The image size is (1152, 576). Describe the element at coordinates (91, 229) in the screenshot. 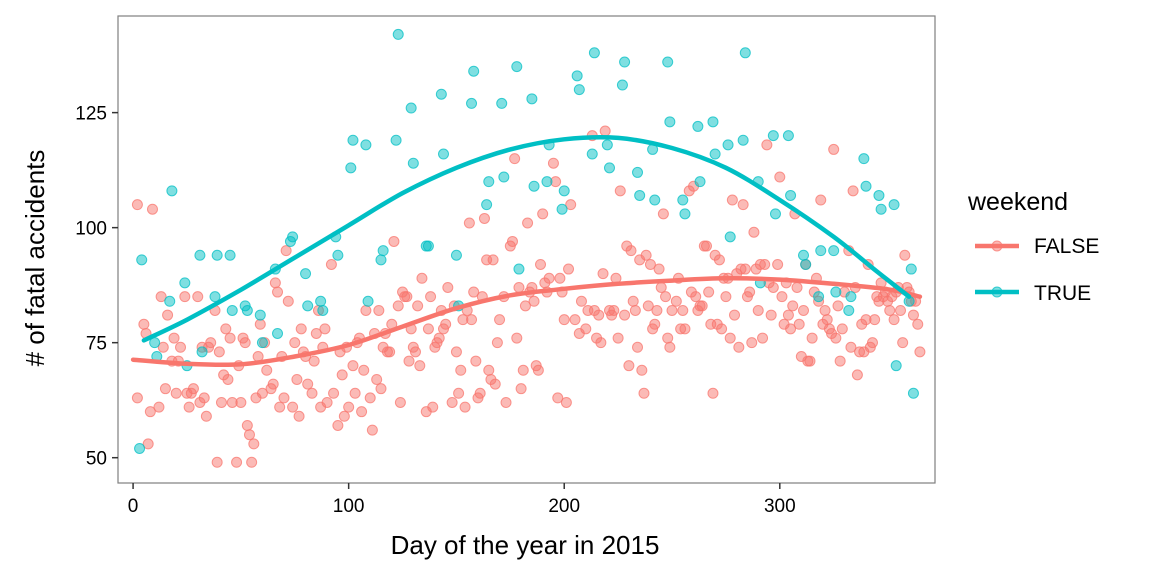

I see `y-tick-label-100: 100` at that location.